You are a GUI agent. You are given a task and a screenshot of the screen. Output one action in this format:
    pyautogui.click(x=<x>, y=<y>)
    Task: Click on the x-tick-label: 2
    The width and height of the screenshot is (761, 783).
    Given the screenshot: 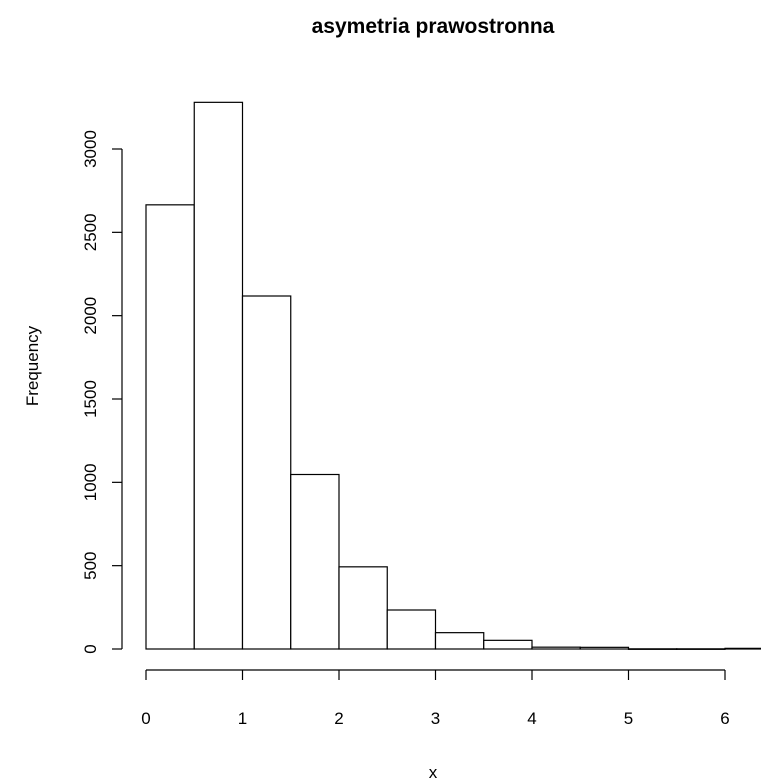 What is the action you would take?
    pyautogui.click(x=338, y=718)
    